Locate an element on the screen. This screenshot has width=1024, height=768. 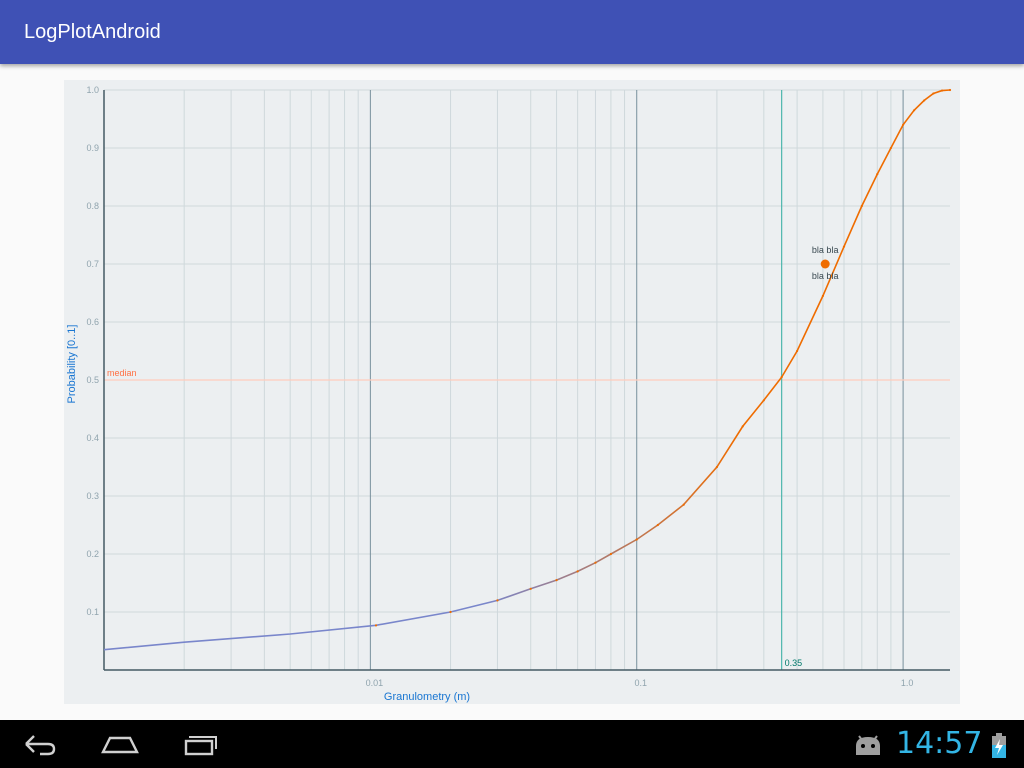
annotation-label-above: bla bla is located at coordinates (825, 250).